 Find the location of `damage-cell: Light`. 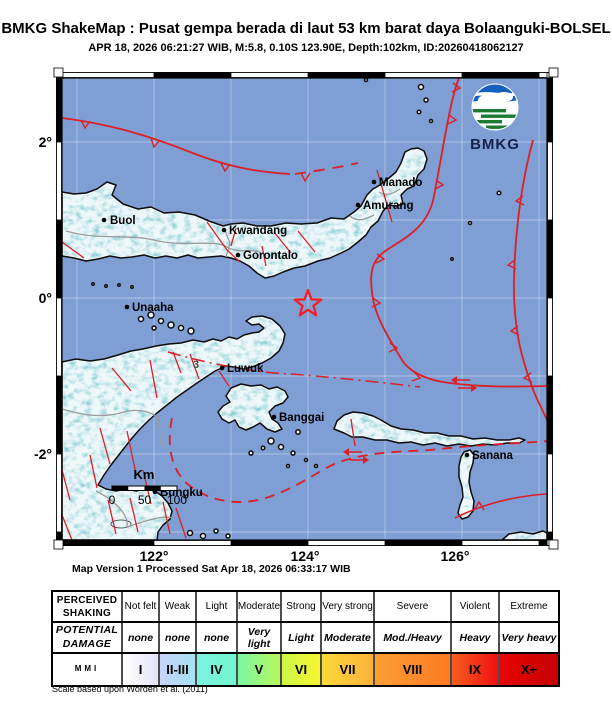

damage-cell: Light is located at coordinates (302, 637).